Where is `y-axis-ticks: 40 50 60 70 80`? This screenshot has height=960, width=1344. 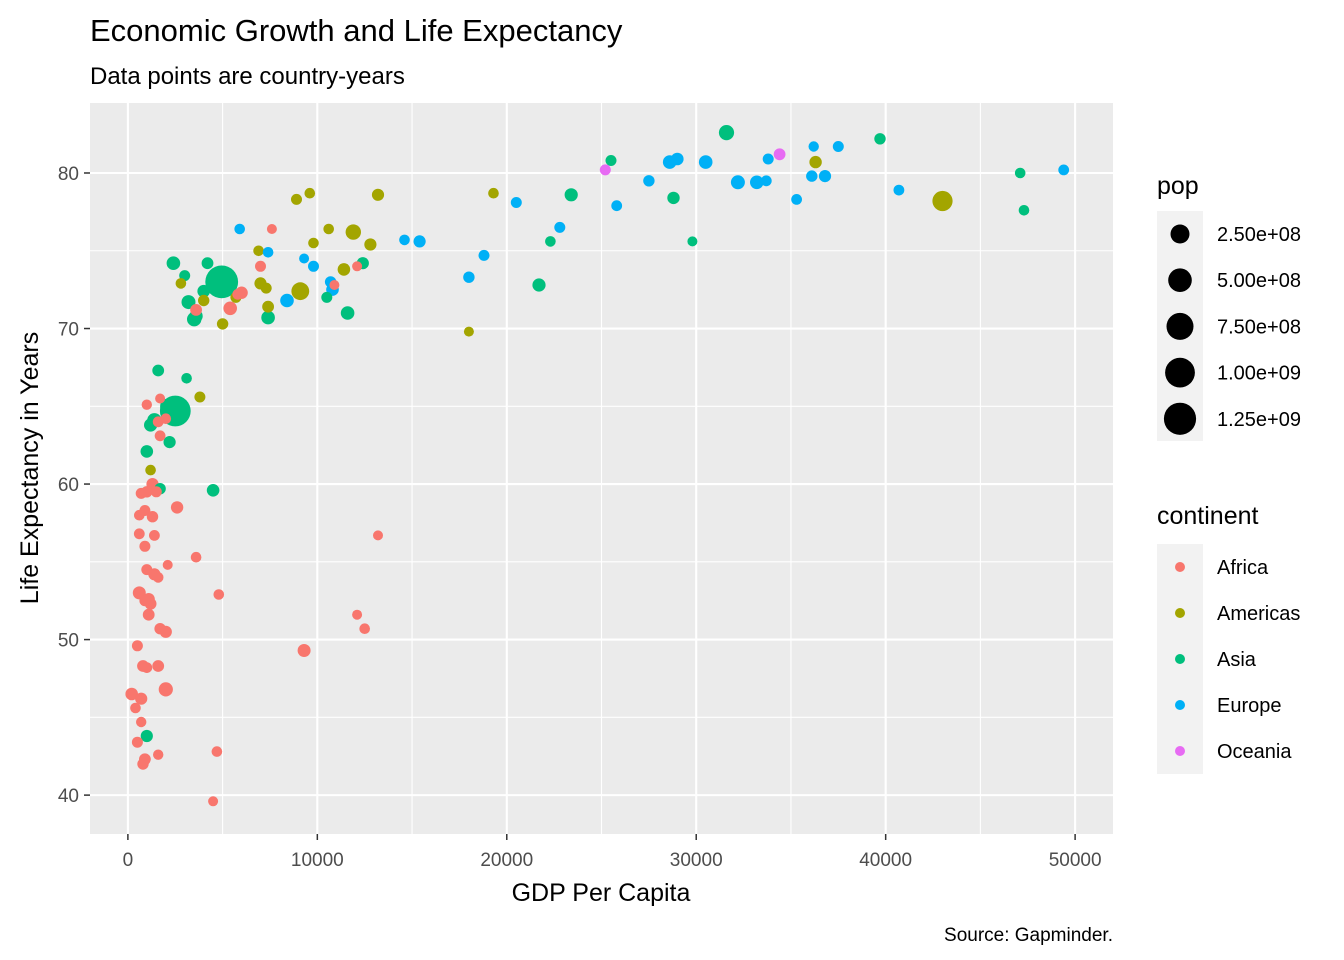
y-axis-ticks: 40 50 60 70 80 is located at coordinates (74, 485).